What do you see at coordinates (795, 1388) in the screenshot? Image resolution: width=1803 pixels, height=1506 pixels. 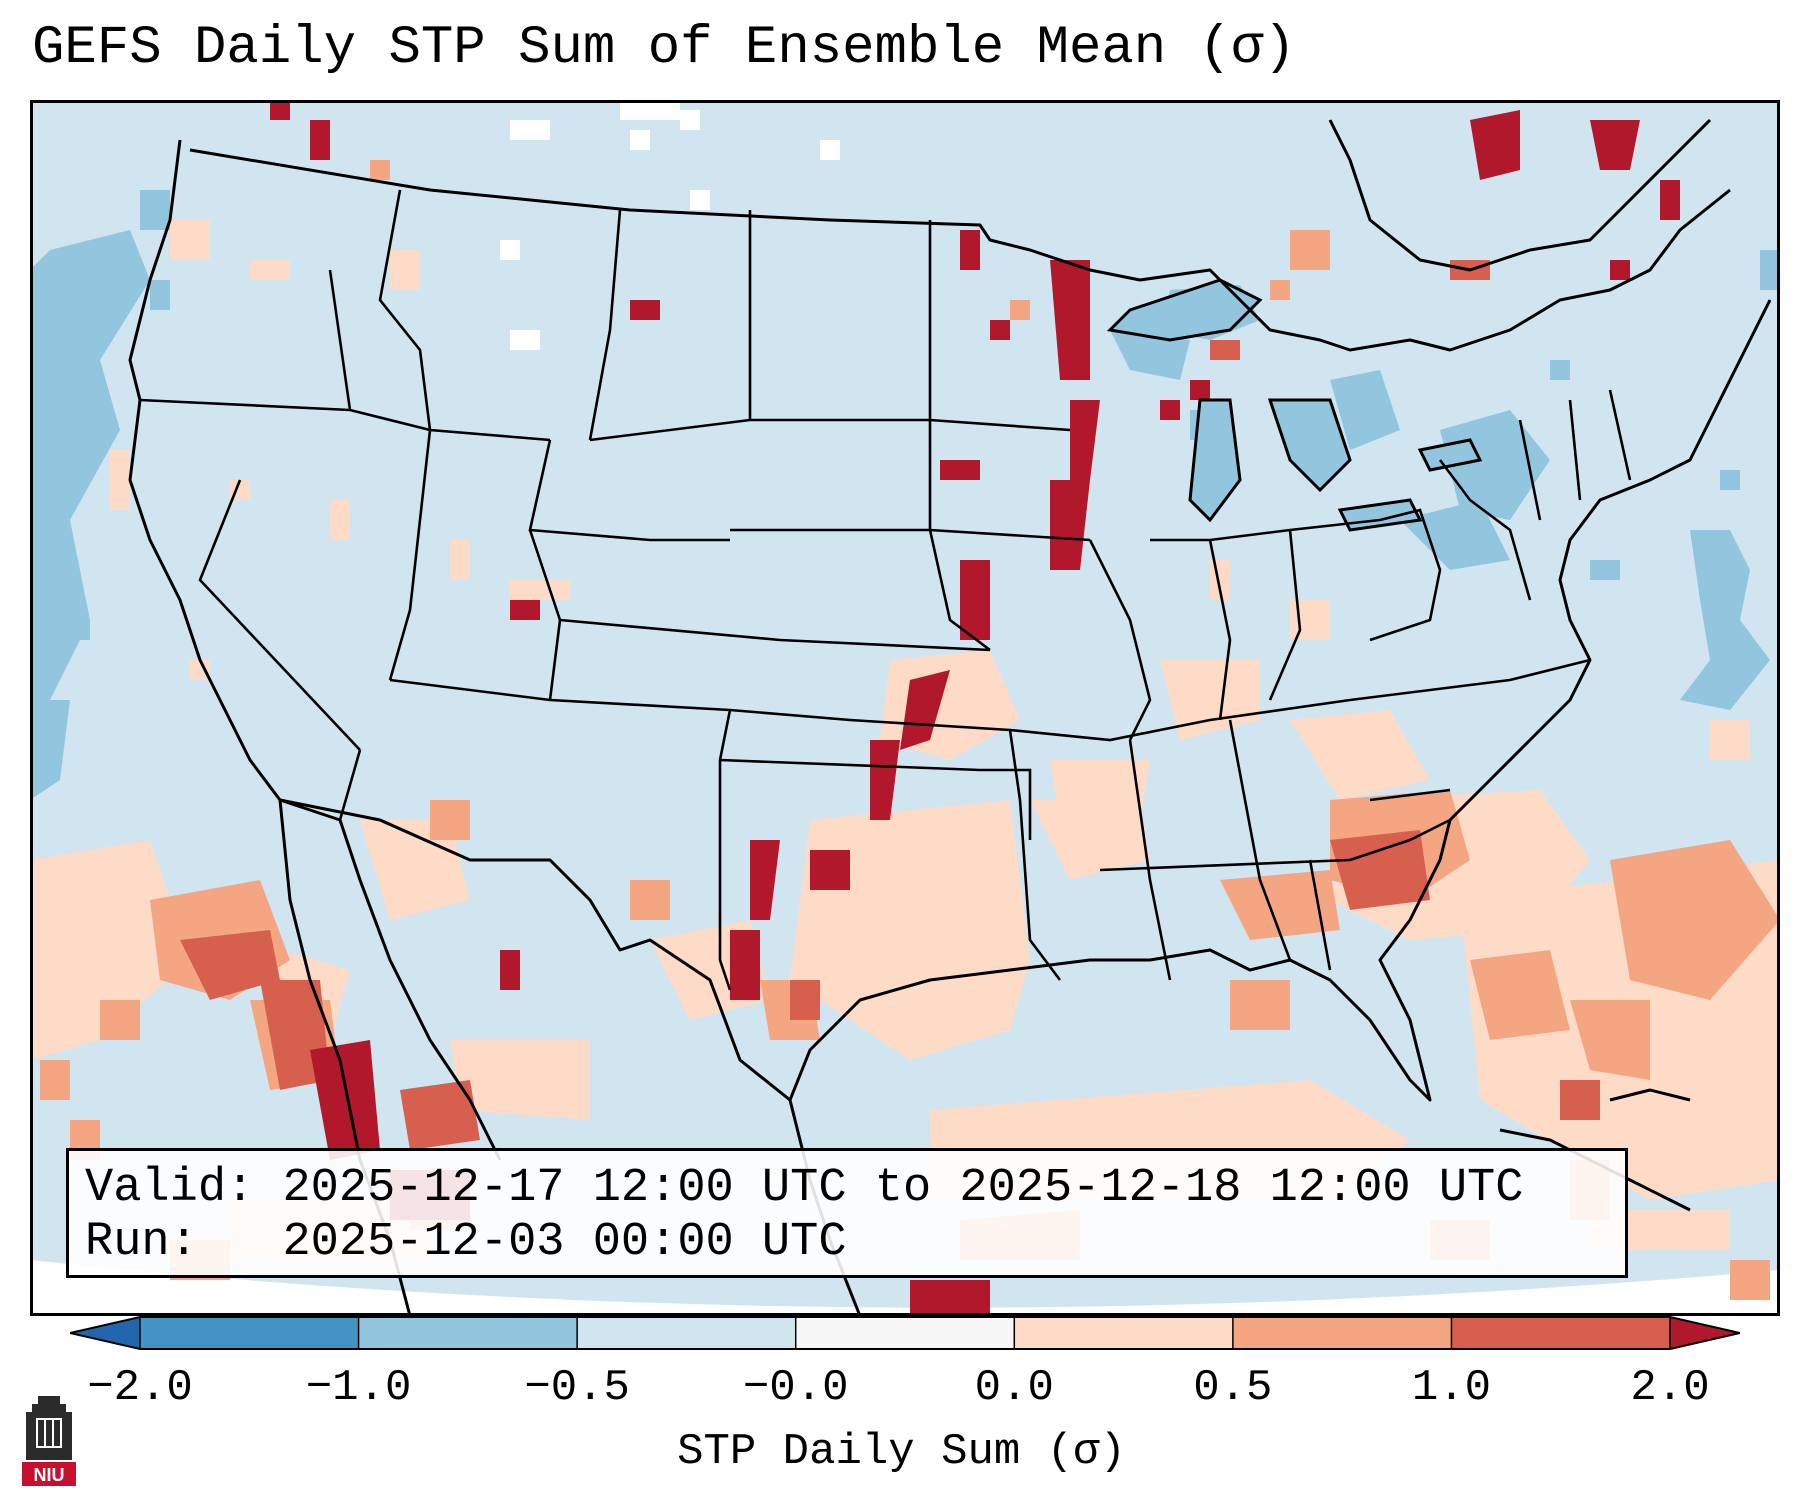 I see `colorbar-tick-label: −0.0` at bounding box center [795, 1388].